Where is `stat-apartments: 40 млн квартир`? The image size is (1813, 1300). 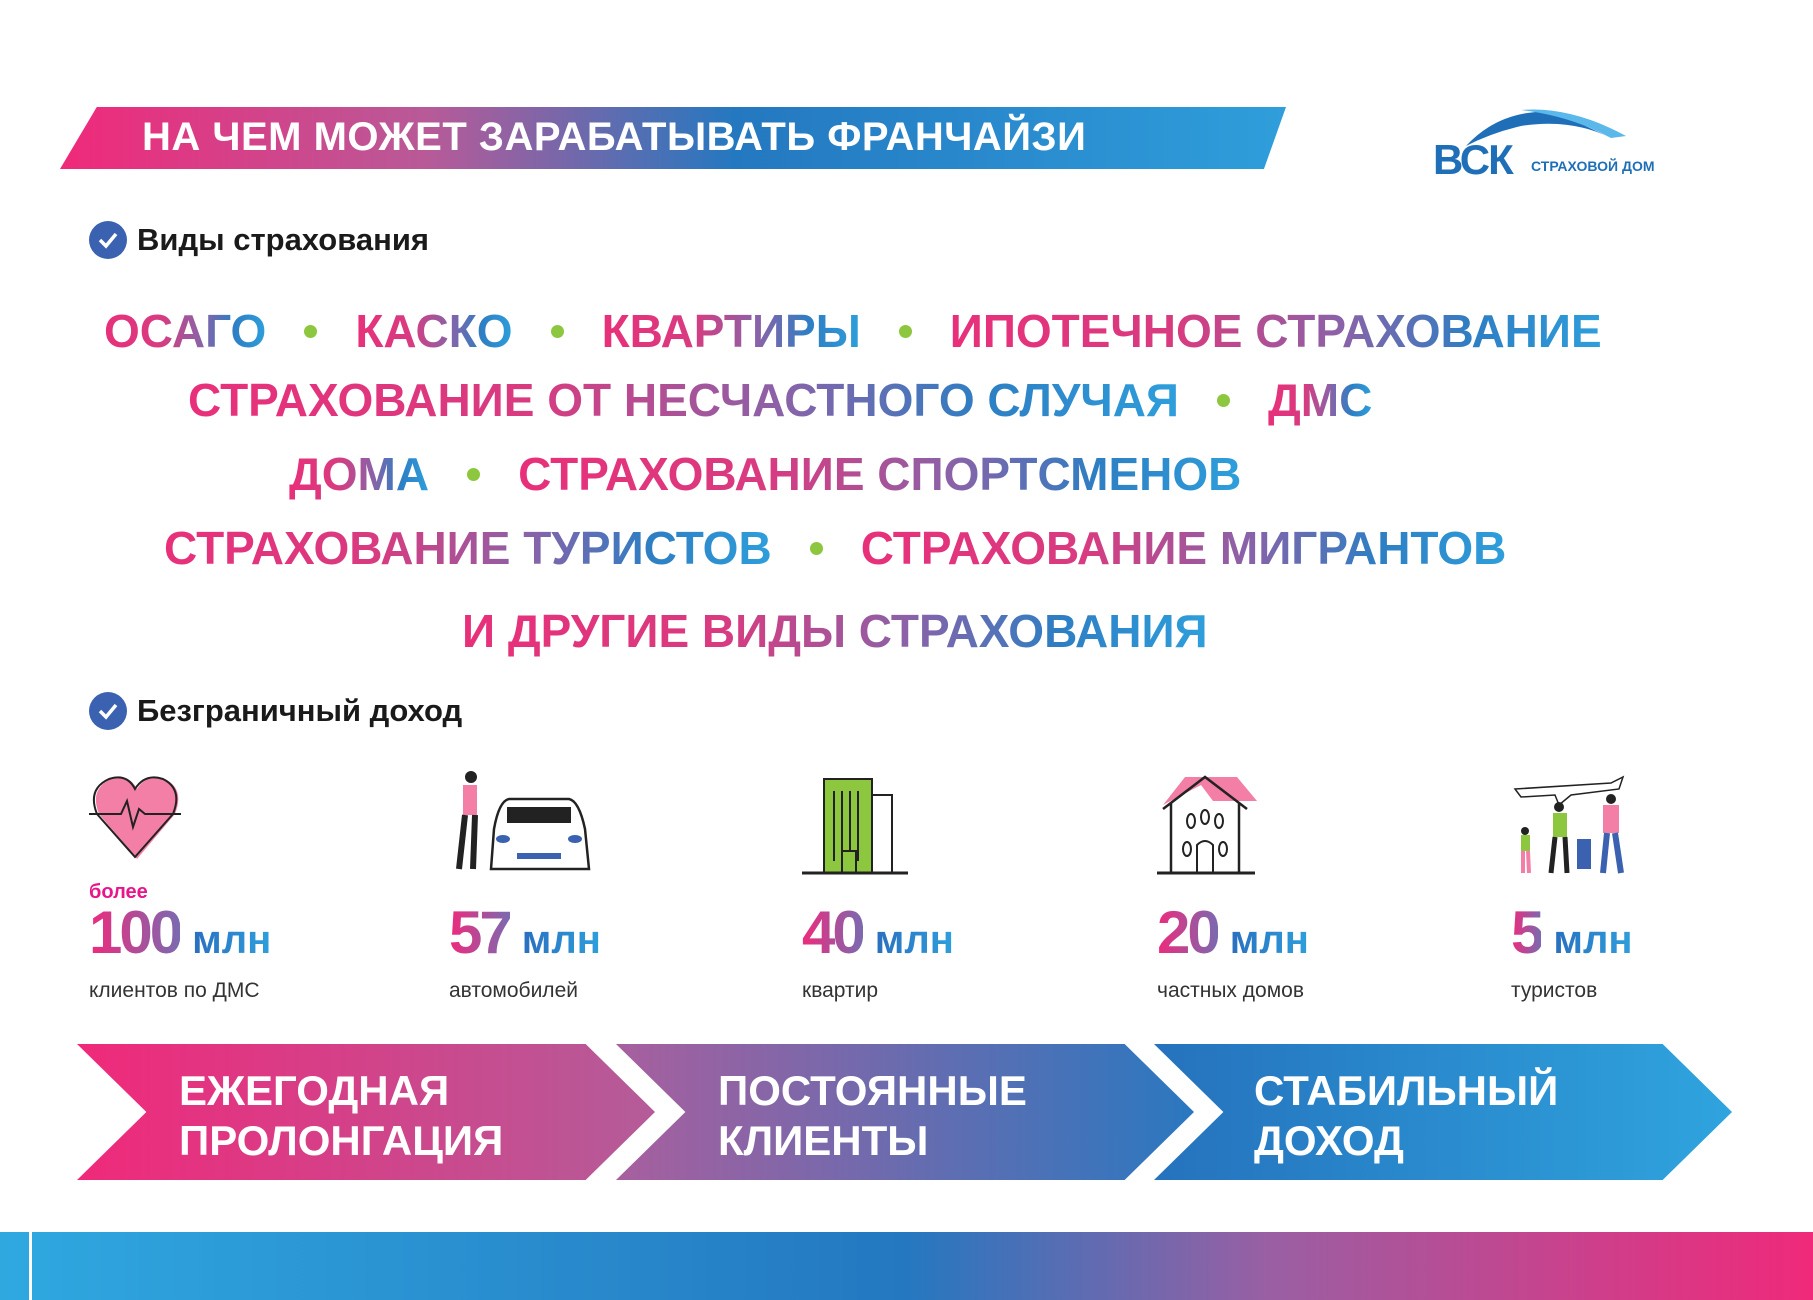 stat-apartments: 40 млн квартир is located at coordinates (962, 886).